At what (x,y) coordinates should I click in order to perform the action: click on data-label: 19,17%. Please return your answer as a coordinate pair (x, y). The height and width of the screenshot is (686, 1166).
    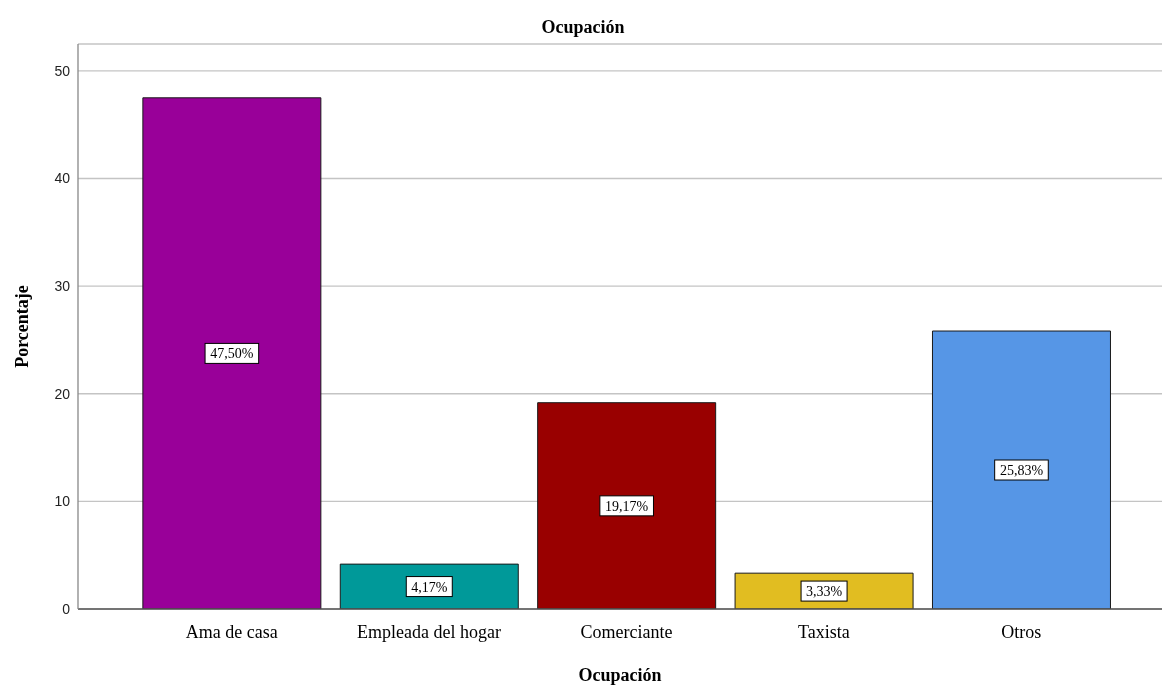
    Looking at the image, I should click on (627, 506).